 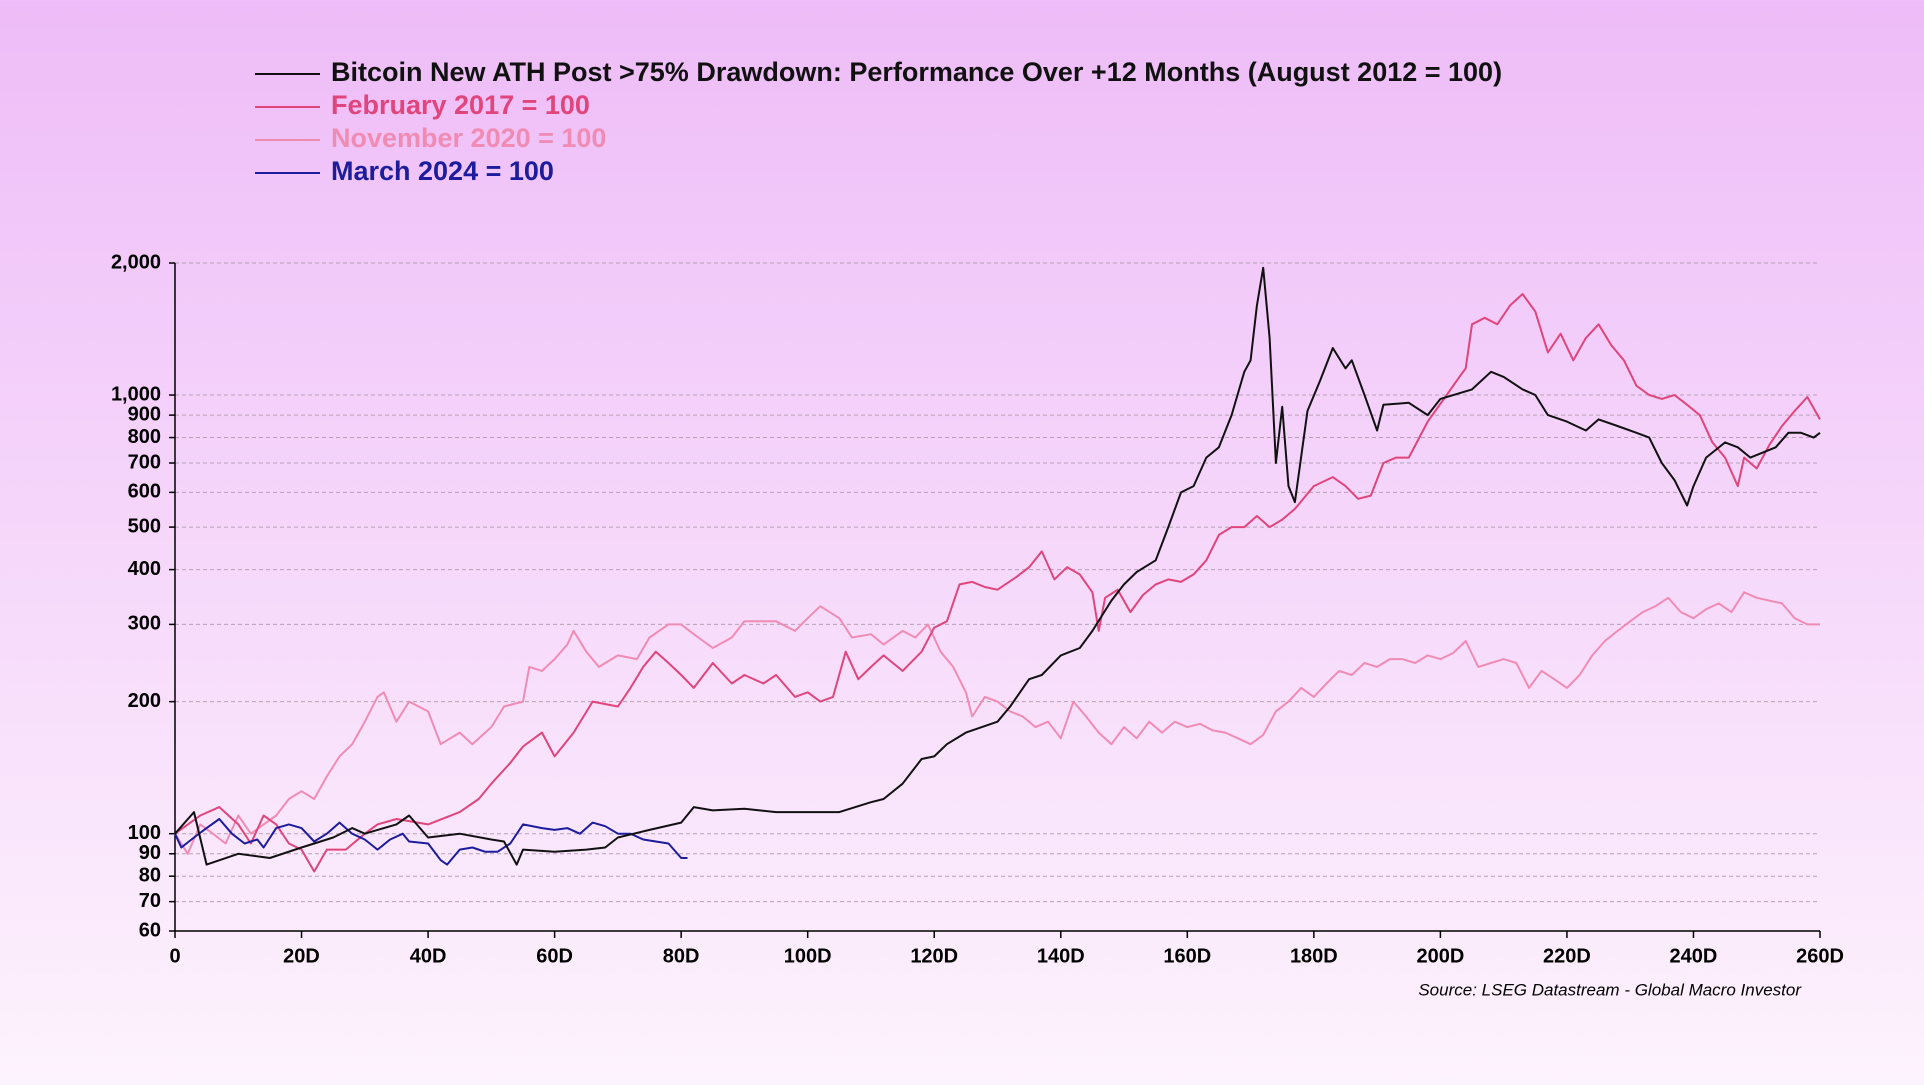 I want to click on x-tick-label: 220D, so click(x=1567, y=956).